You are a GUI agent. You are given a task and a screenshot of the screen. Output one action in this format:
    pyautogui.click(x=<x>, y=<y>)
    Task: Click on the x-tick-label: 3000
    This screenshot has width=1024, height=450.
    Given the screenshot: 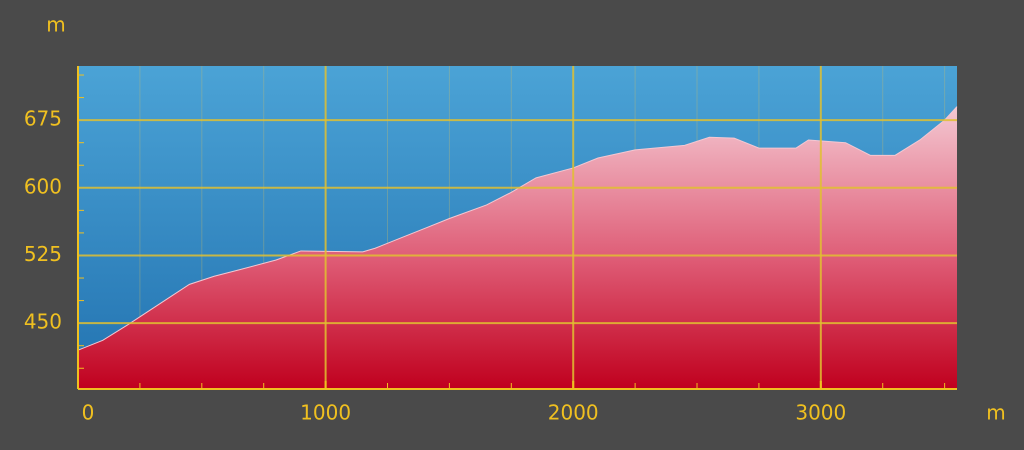 What is the action you would take?
    pyautogui.click(x=820, y=413)
    